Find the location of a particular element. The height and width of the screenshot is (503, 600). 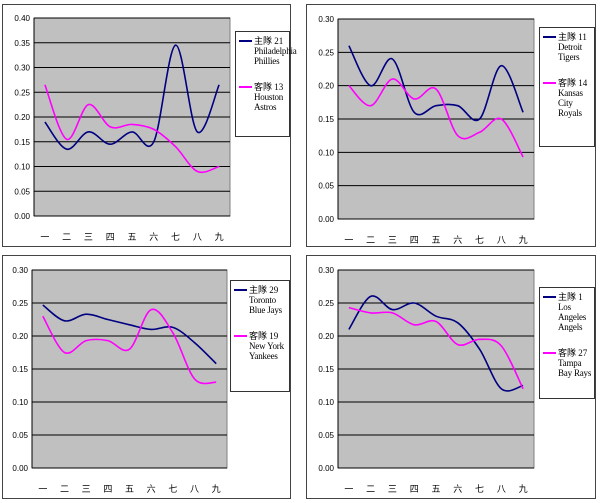

legend-team-away: Tampa Bay Rays is located at coordinates (575, 368).